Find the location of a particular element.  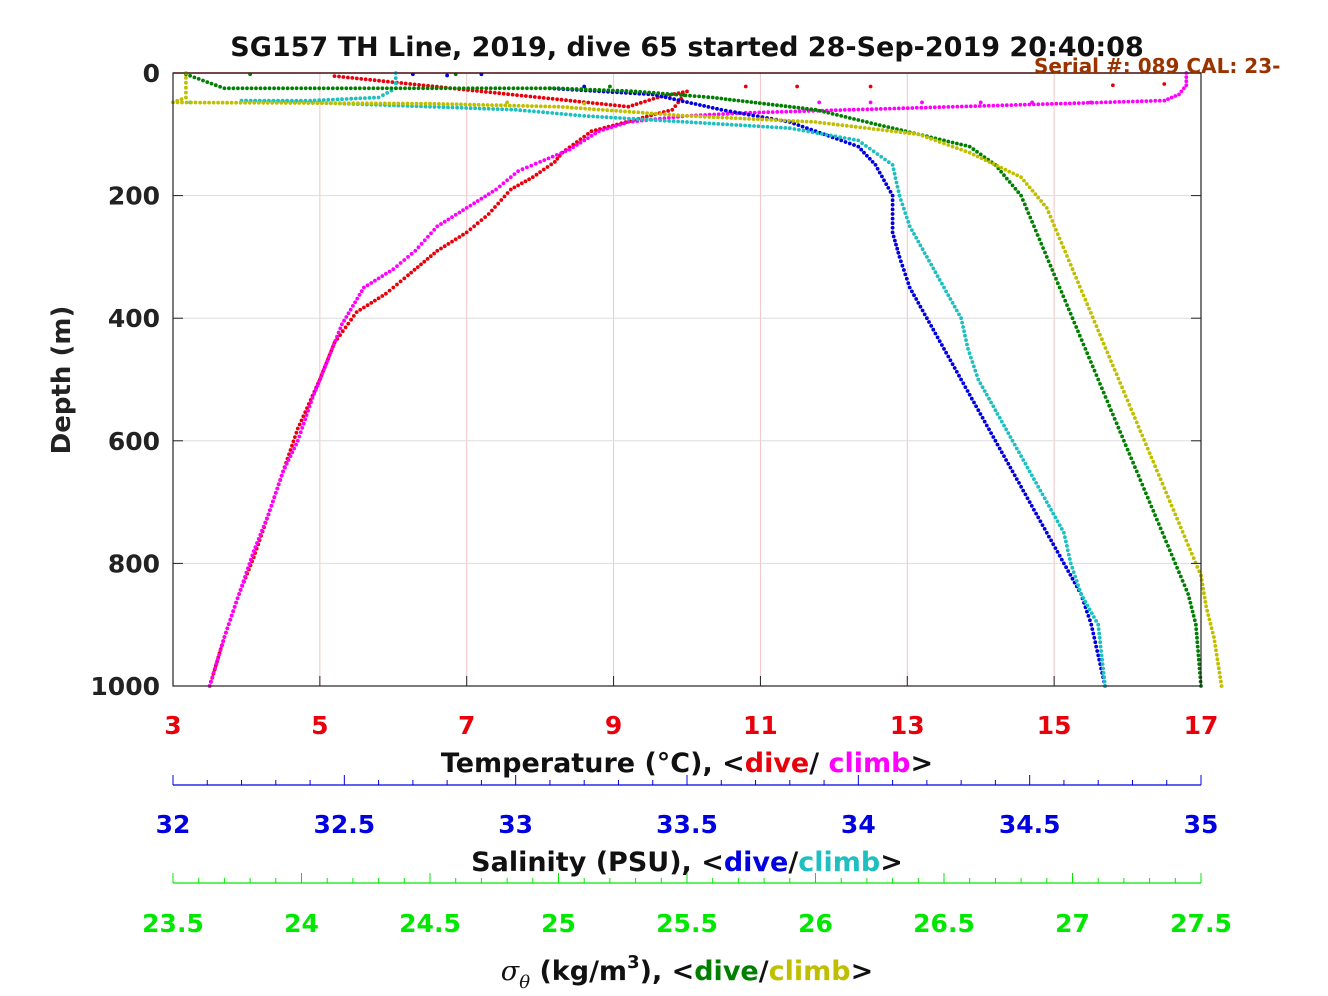

sigma_theta-tick-label: 23.5 is located at coordinates (173, 923).